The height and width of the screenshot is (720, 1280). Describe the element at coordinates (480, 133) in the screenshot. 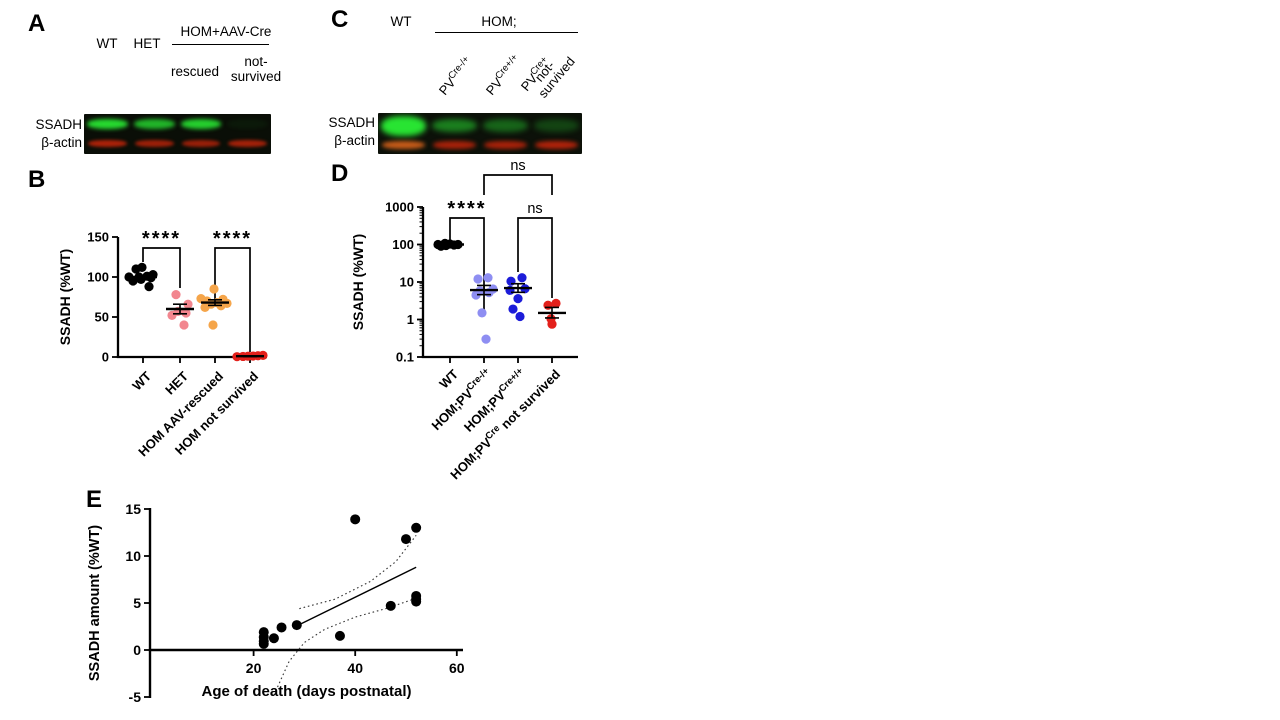

I see `panel-c-blot` at that location.